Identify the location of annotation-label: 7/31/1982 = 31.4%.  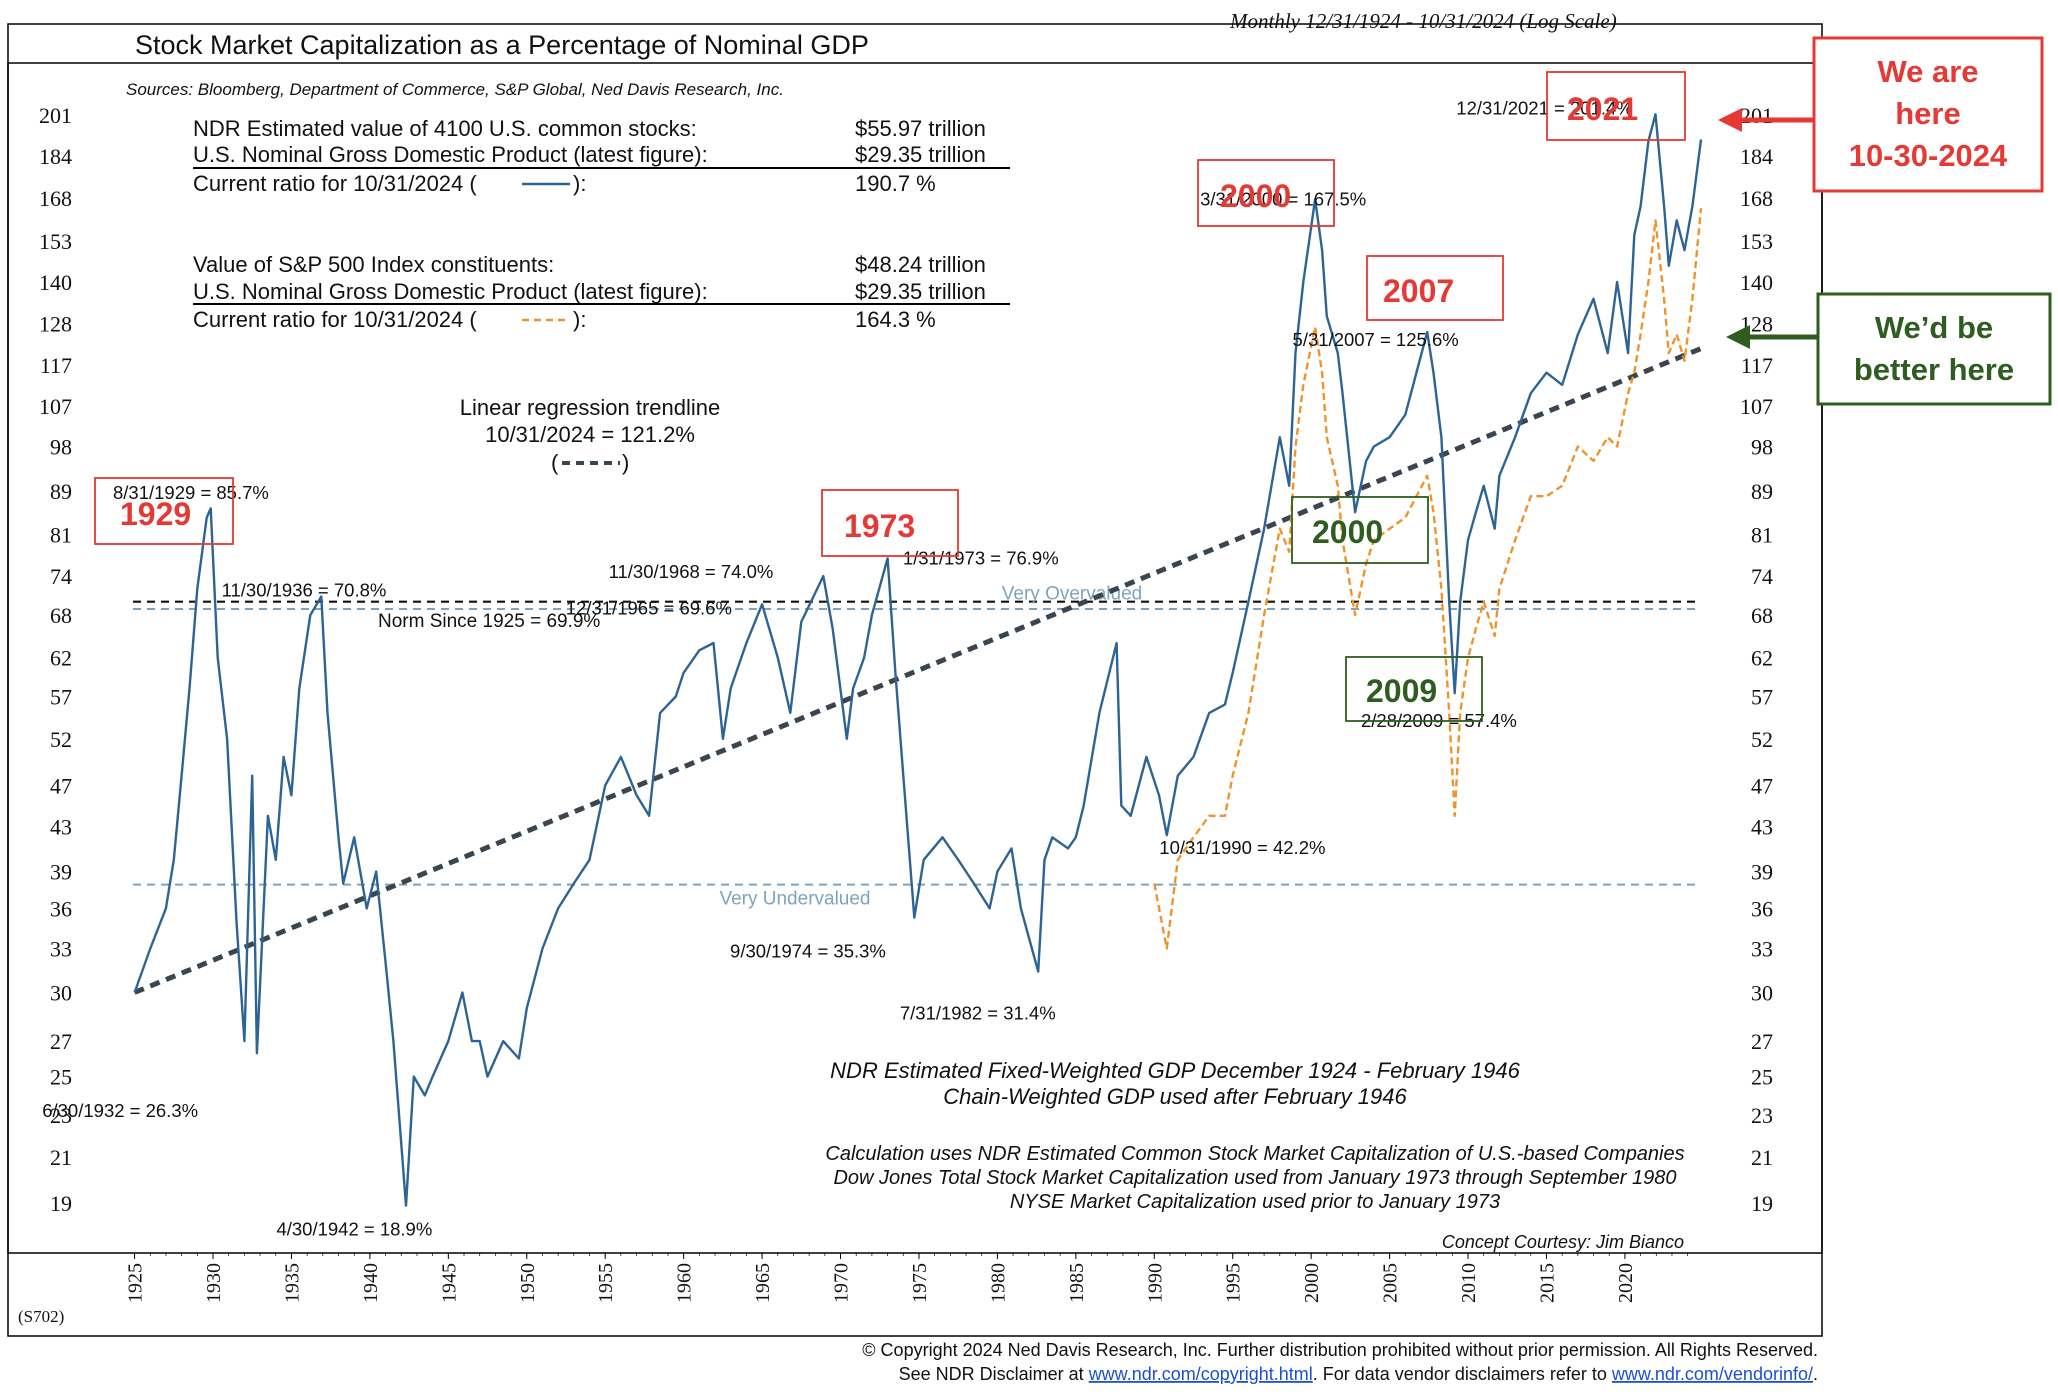
(978, 1012).